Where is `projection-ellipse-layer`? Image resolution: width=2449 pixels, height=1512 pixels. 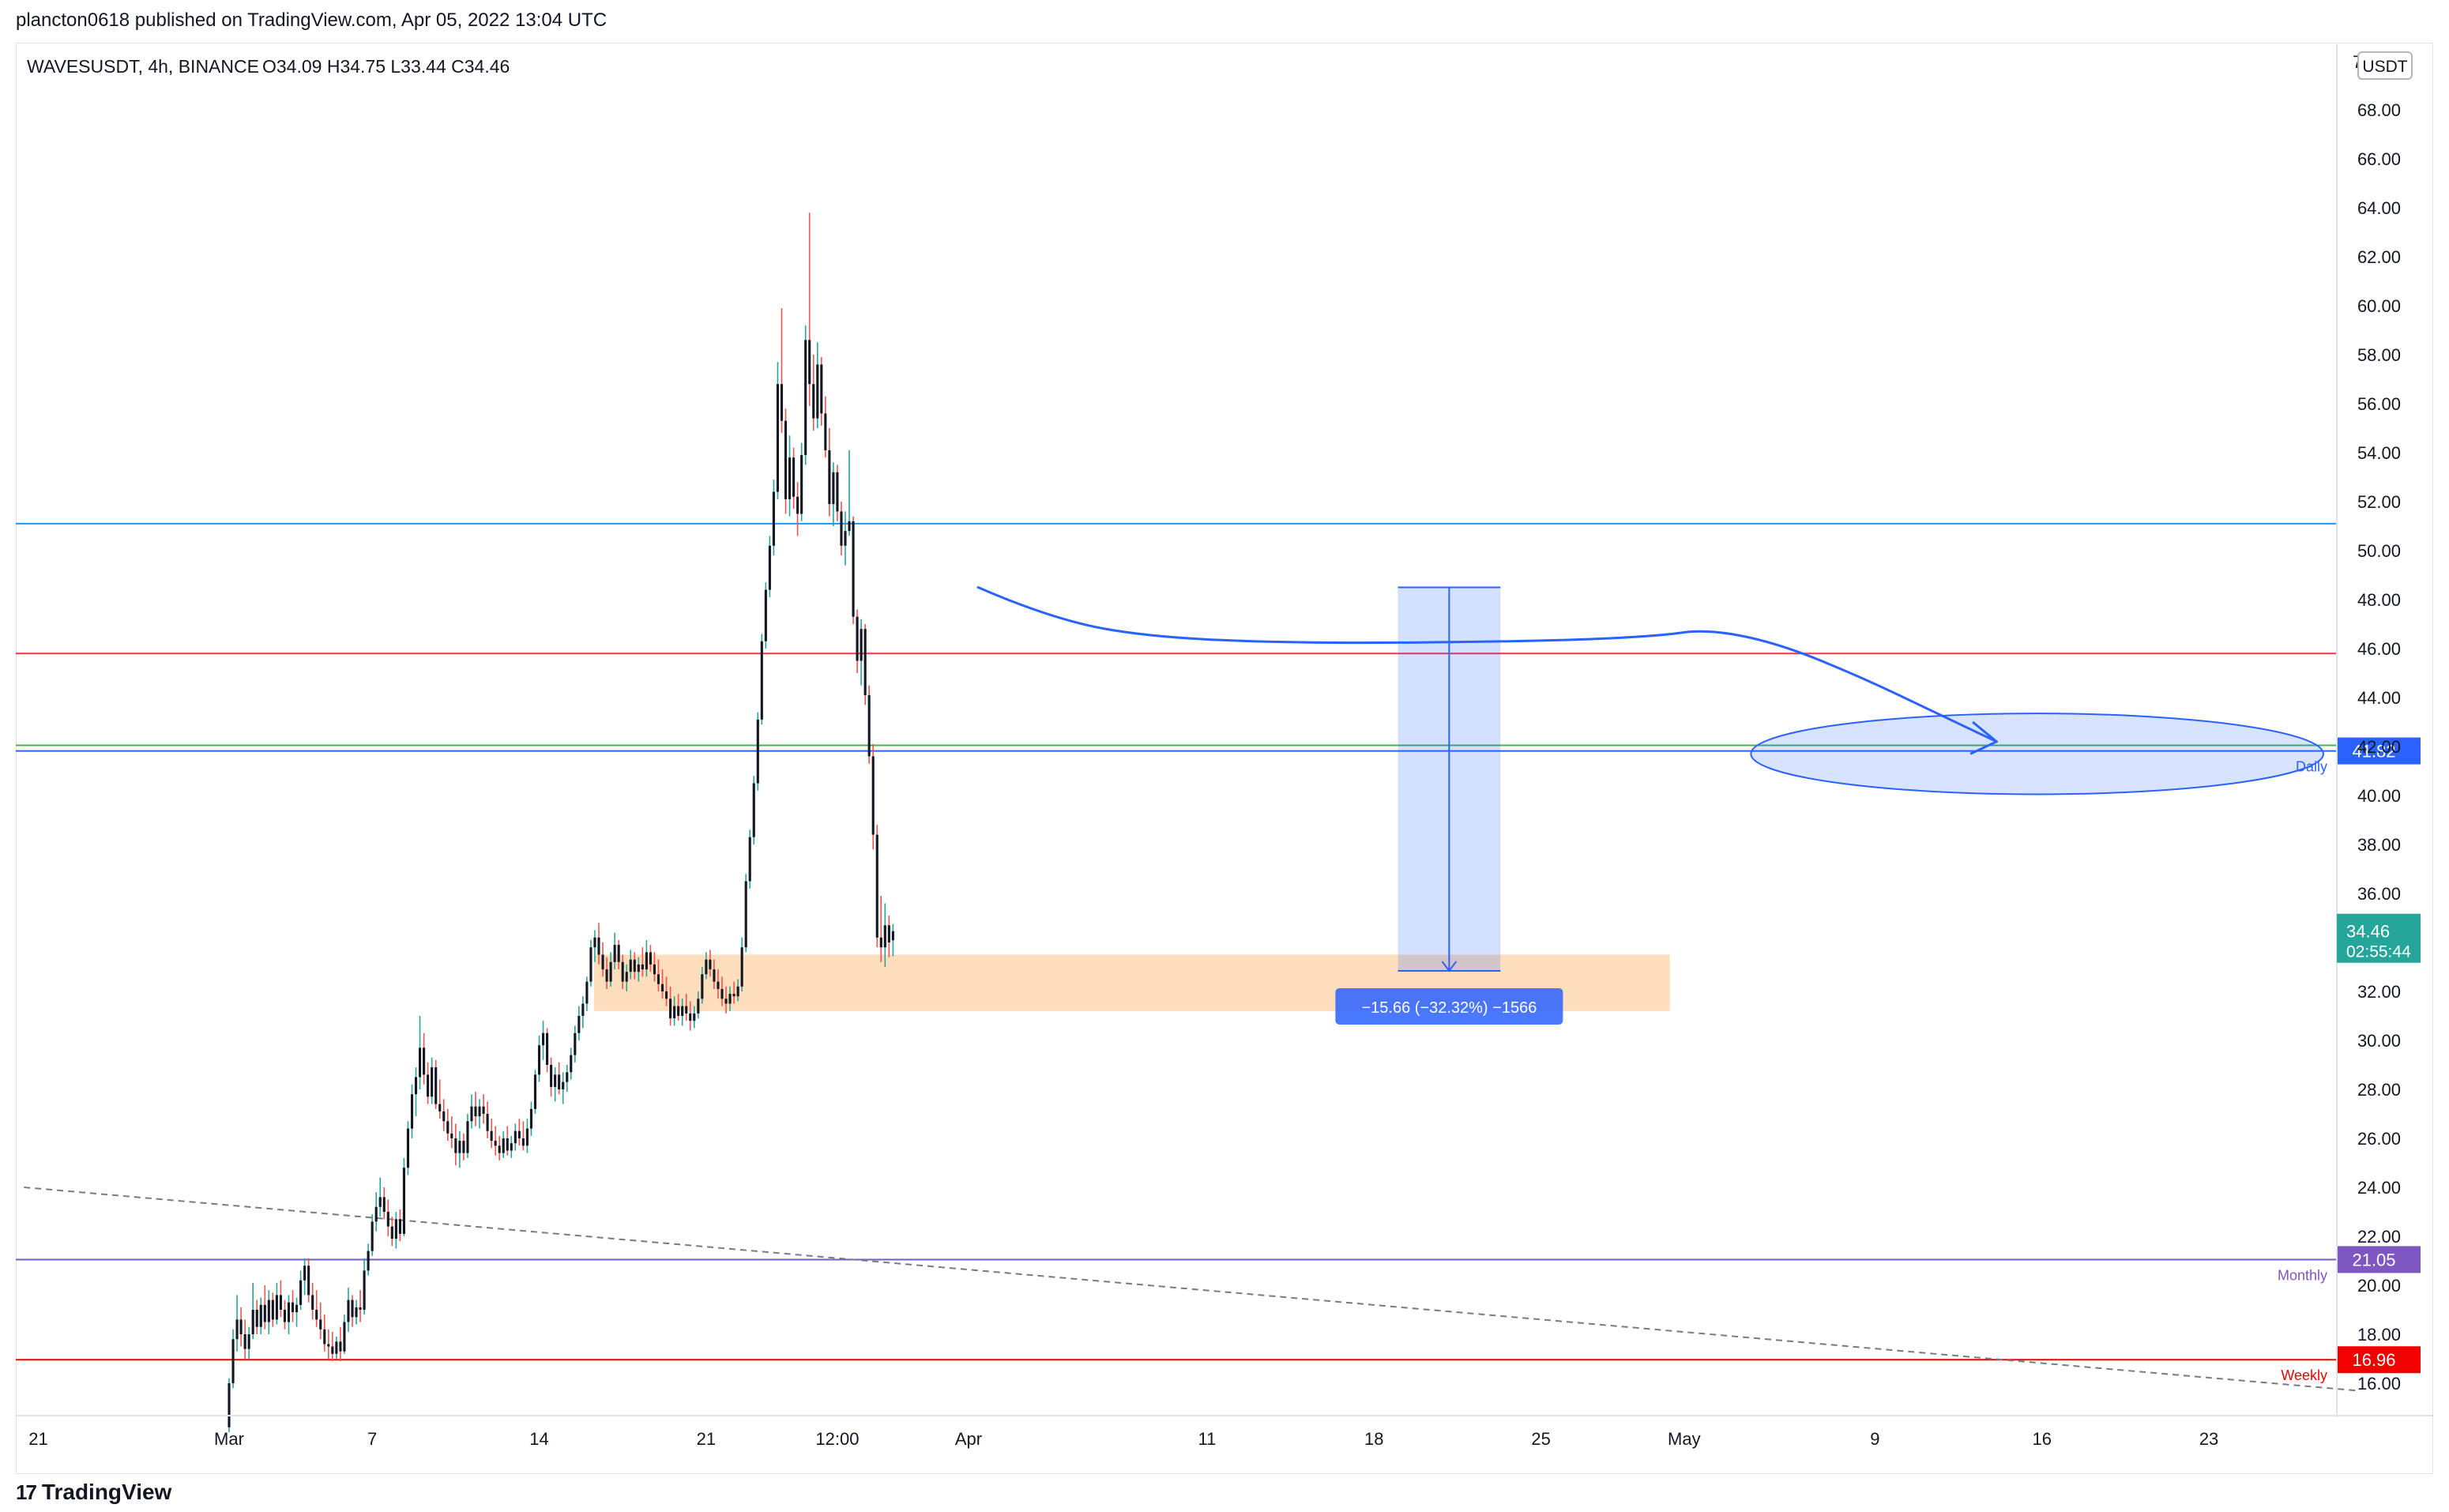 projection-ellipse-layer is located at coordinates (2037, 754).